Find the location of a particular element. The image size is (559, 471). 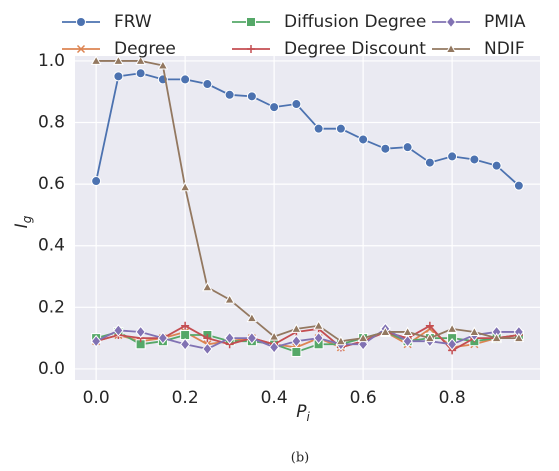

legend-label: NDIF is located at coordinates (504, 49).